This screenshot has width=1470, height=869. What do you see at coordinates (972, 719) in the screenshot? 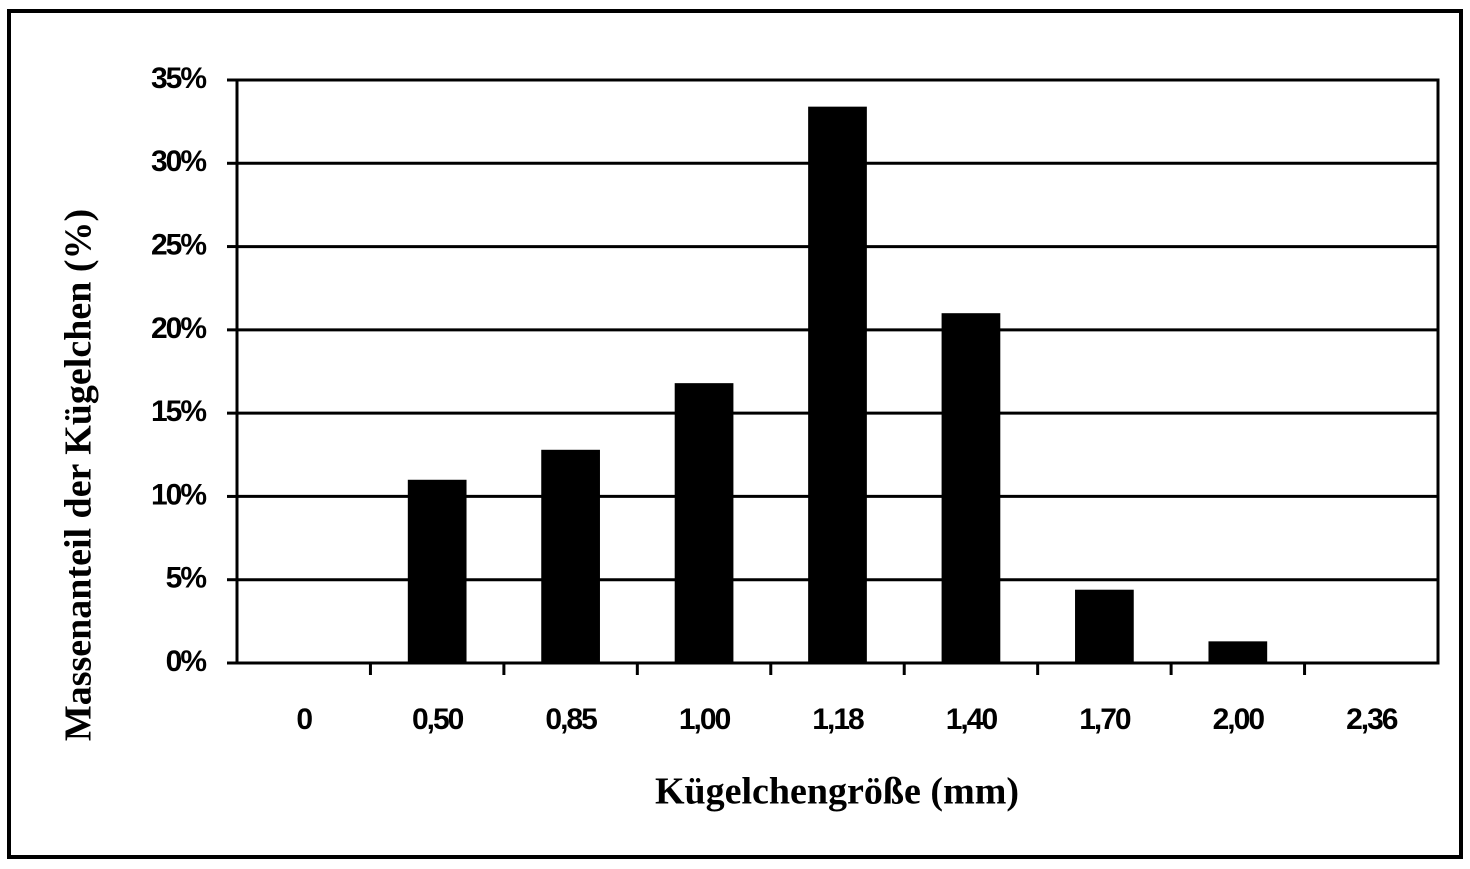
I see `x-tick-label: 1,40` at bounding box center [972, 719].